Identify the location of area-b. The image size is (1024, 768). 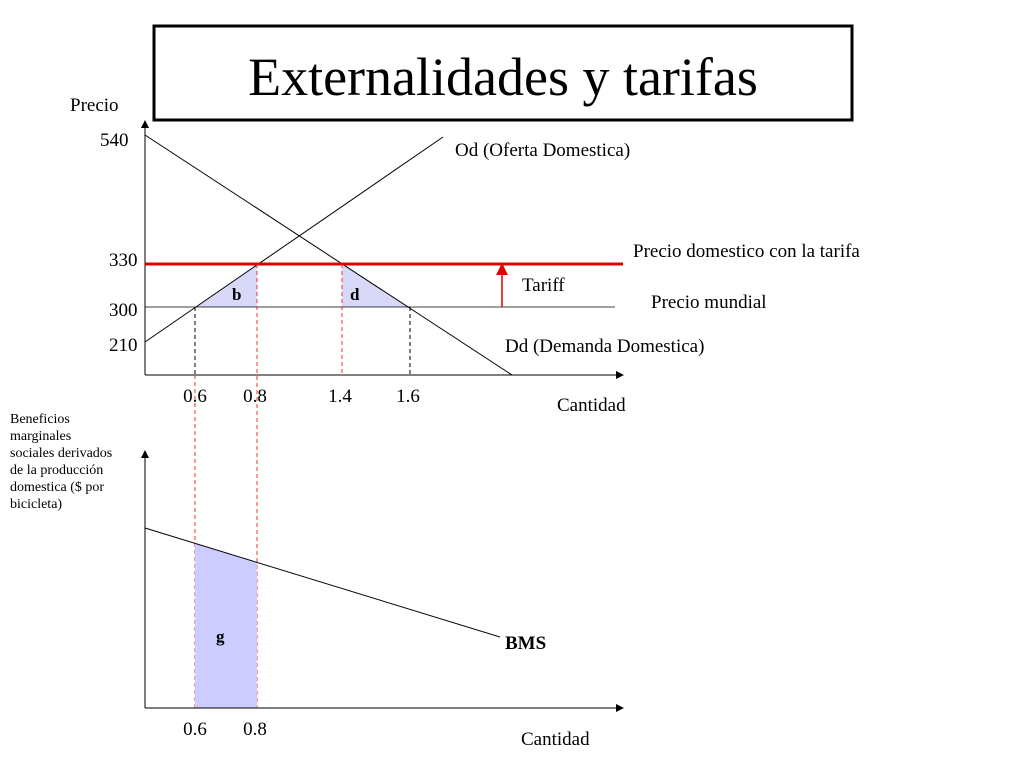
(226, 285).